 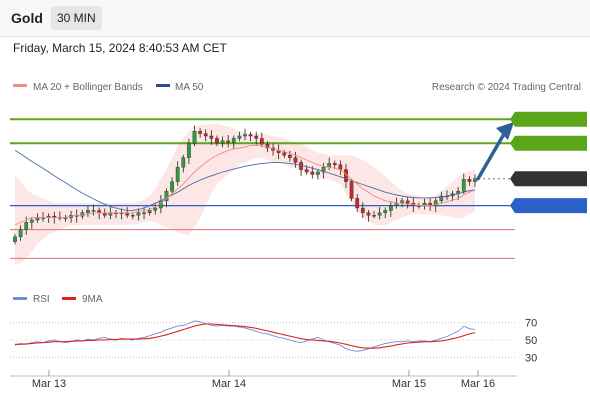 What do you see at coordinates (27, 18) in the screenshot?
I see `symbol-title: Gold` at bounding box center [27, 18].